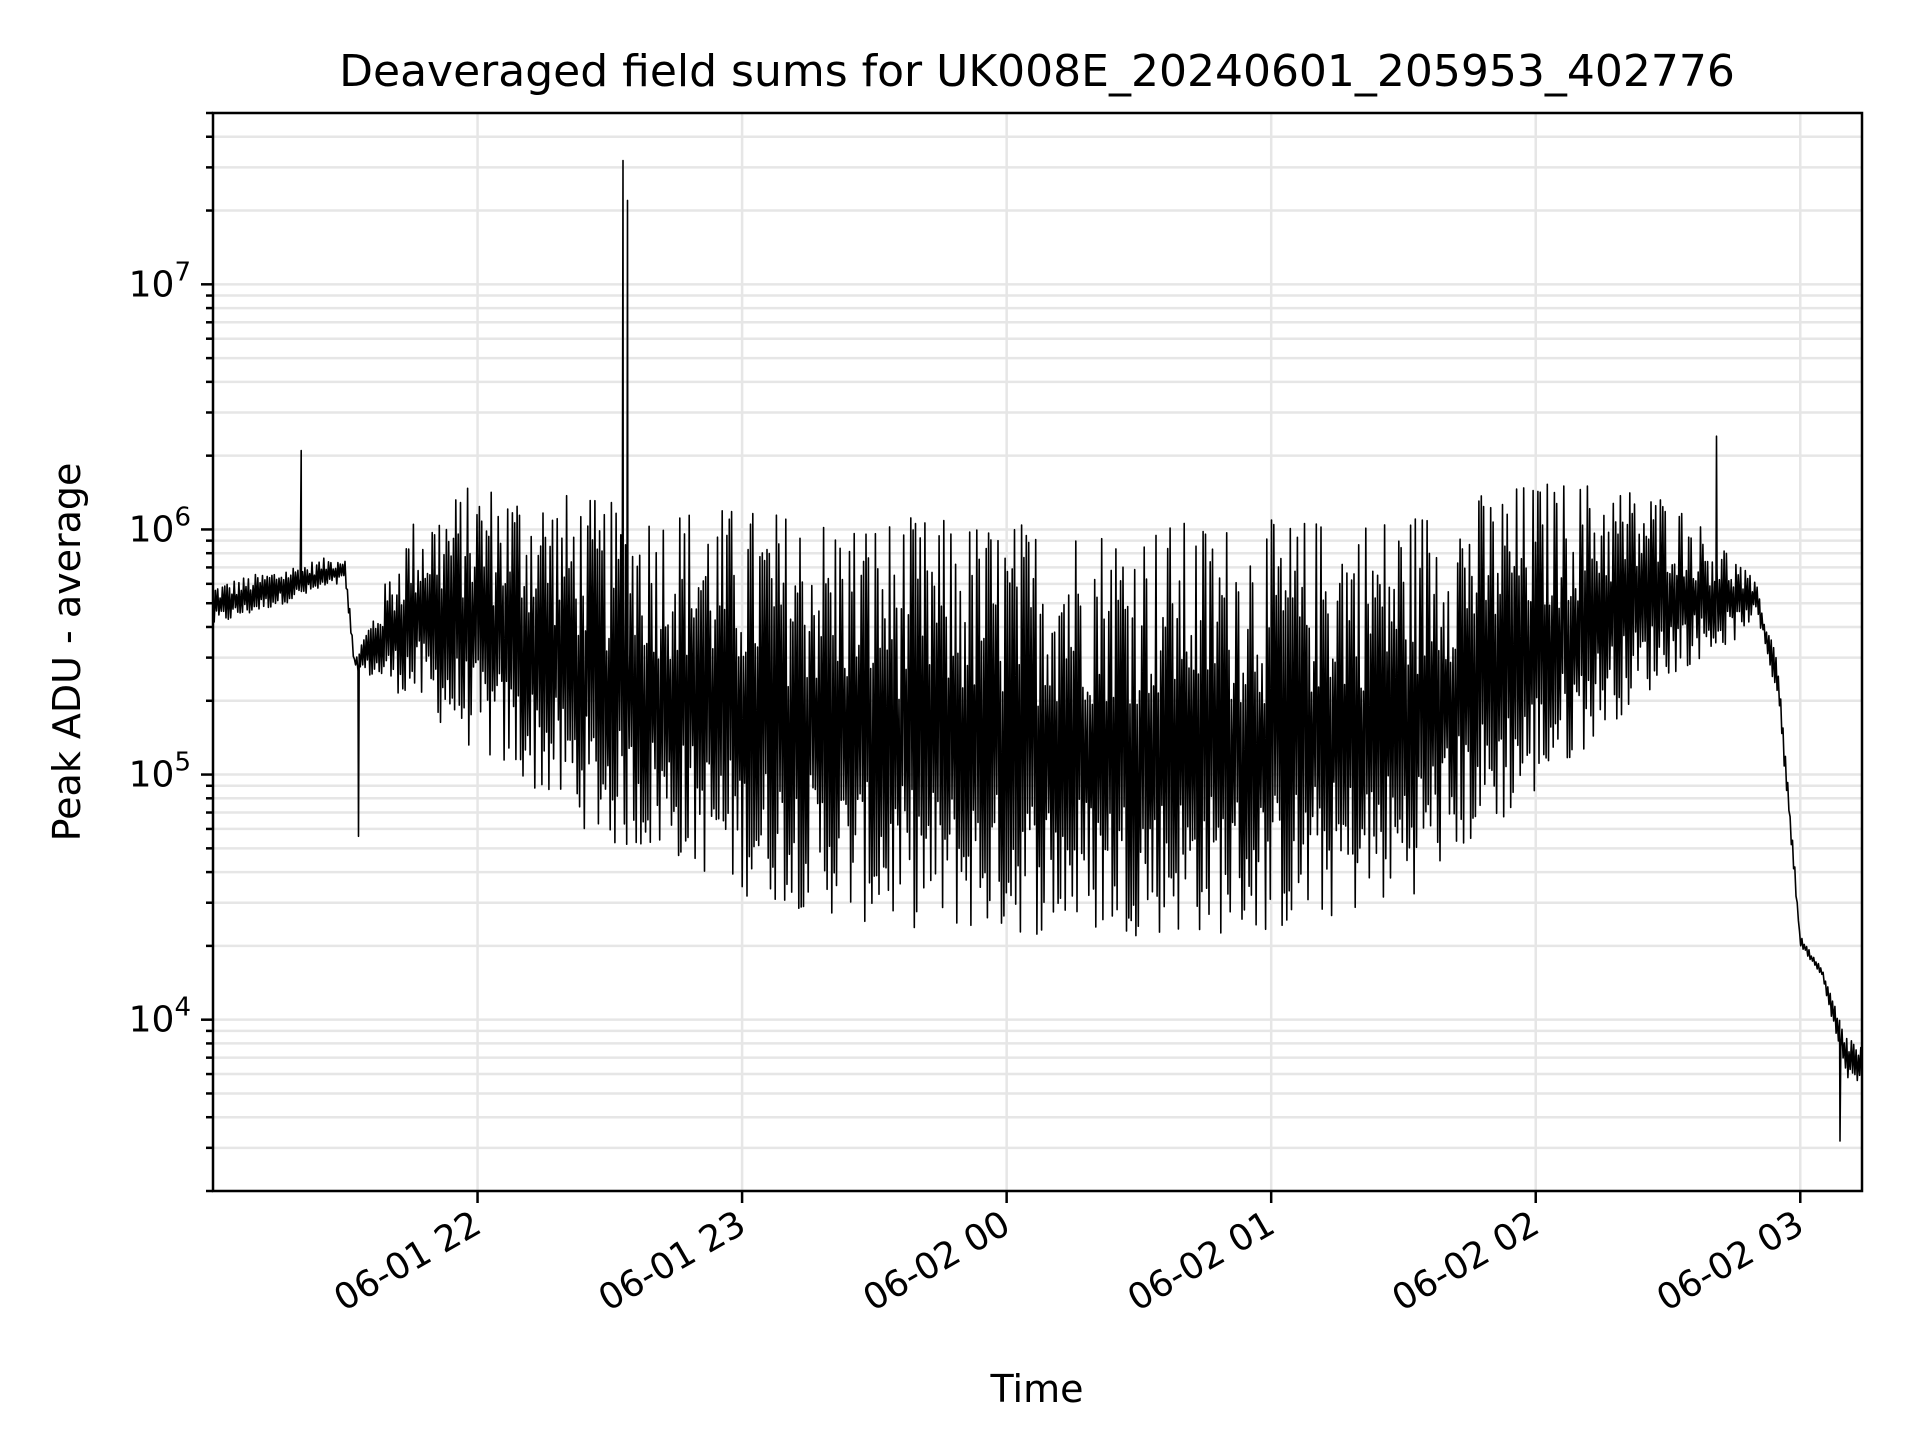 The width and height of the screenshot is (1920, 1440). Describe the element at coordinates (672, 1261) in the screenshot. I see `x-tick-label: 06-01 23` at that location.